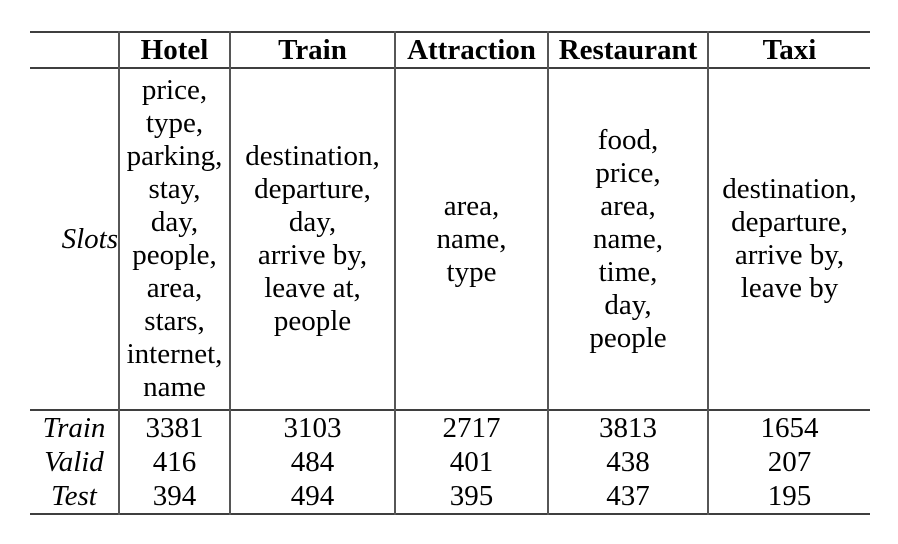 The image size is (898, 544). Describe the element at coordinates (471, 427) in the screenshot. I see `cell-train-attraction: 2717` at that location.